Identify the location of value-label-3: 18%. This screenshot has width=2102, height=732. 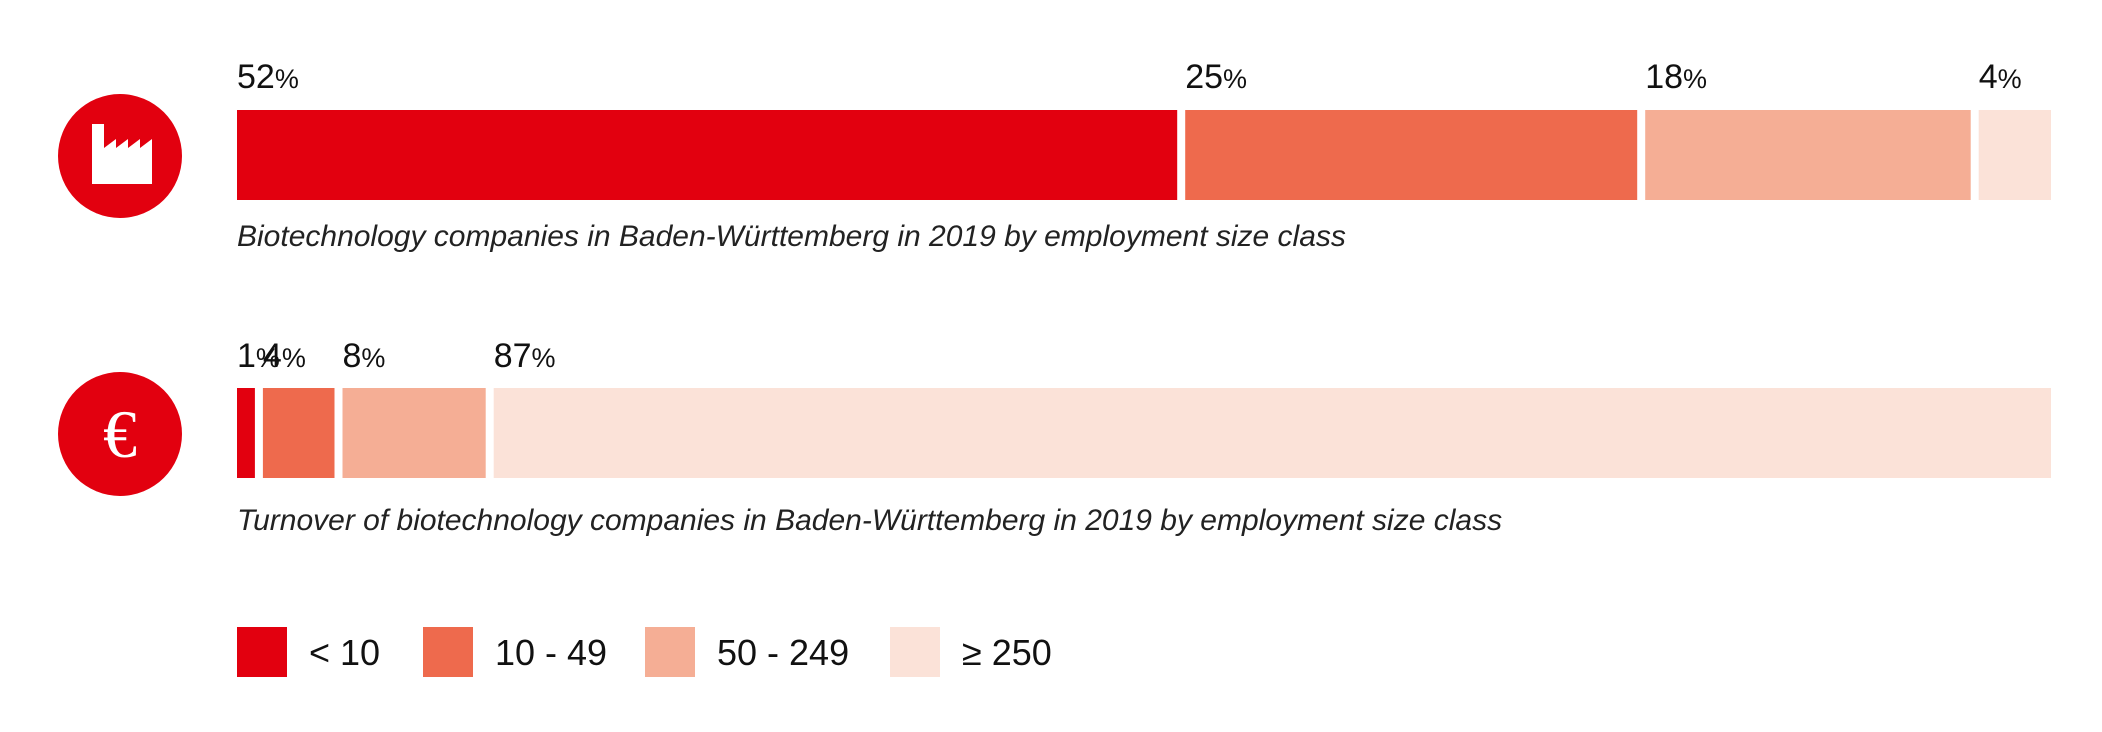
(1676, 77).